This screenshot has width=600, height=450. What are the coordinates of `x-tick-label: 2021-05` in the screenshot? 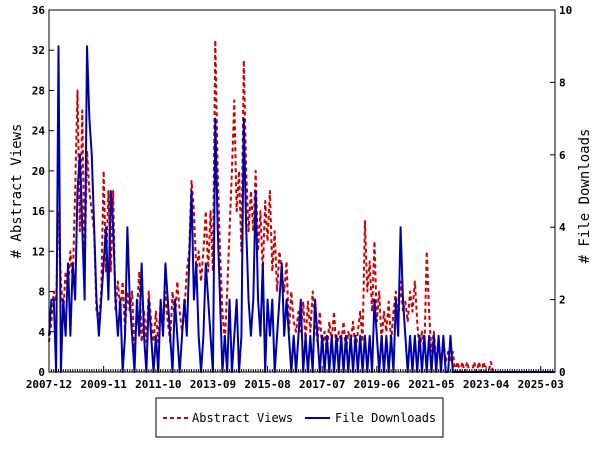 It's located at (431, 384).